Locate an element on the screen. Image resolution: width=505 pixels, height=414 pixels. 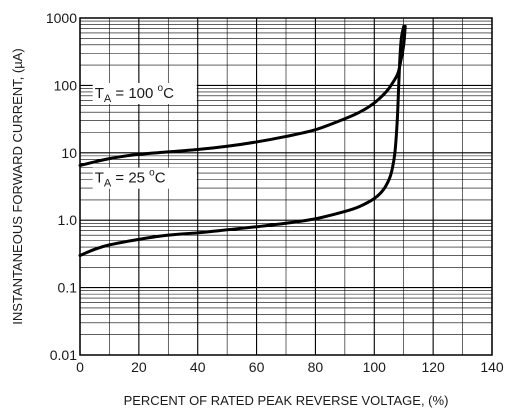
series-annotation-ta-100c: TA = 100 oC is located at coordinates (134, 94).